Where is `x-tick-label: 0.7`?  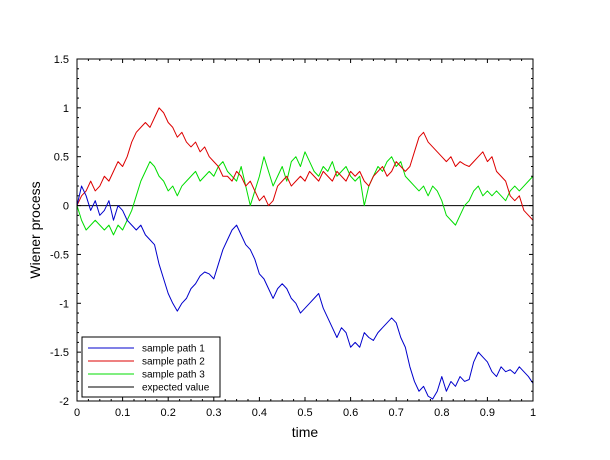 x-tick-label: 0.7 is located at coordinates (396, 413).